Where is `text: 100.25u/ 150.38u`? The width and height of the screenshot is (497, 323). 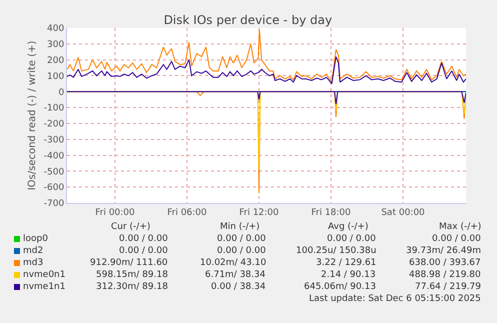
text: 100.25u/ 150.38u is located at coordinates (336, 251).